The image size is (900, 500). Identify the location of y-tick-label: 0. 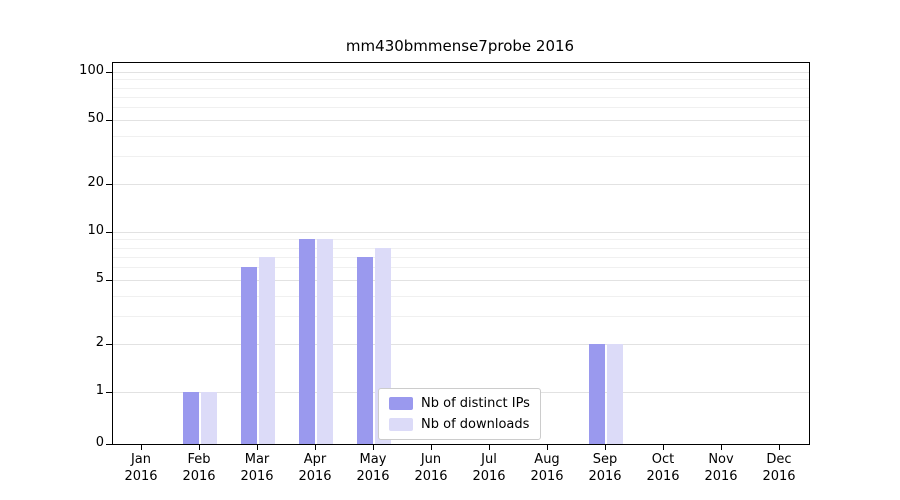
(99, 442).